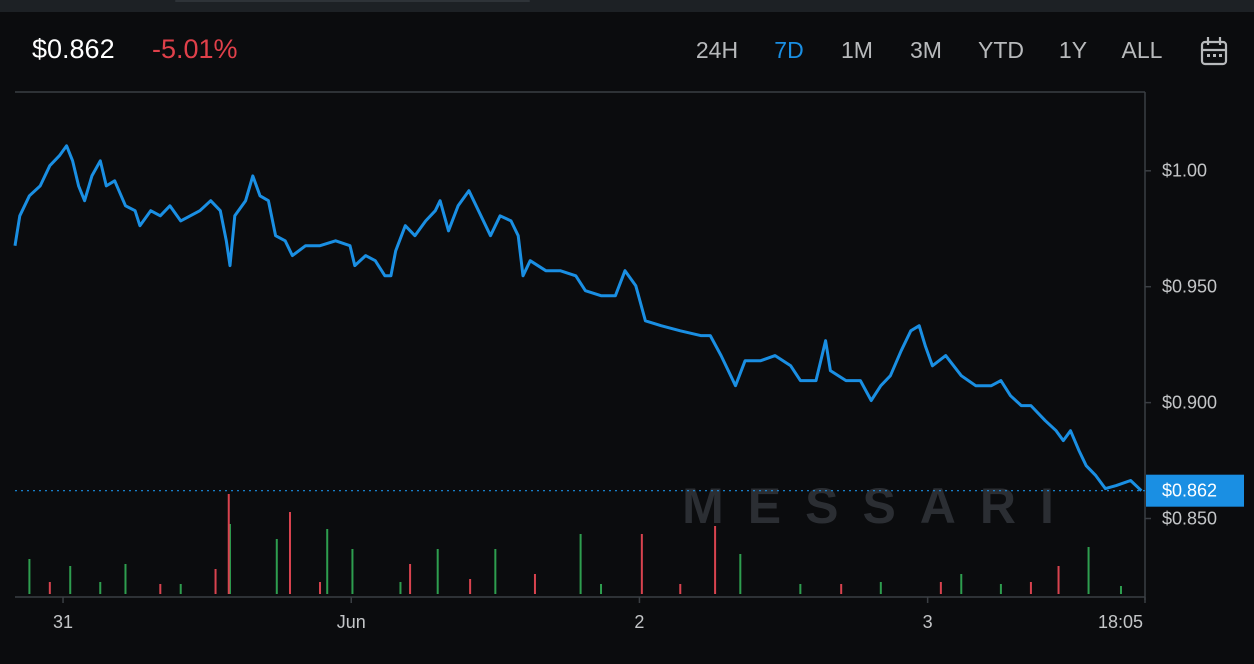  I want to click on x-tick-label: 18:05, so click(1120, 622).